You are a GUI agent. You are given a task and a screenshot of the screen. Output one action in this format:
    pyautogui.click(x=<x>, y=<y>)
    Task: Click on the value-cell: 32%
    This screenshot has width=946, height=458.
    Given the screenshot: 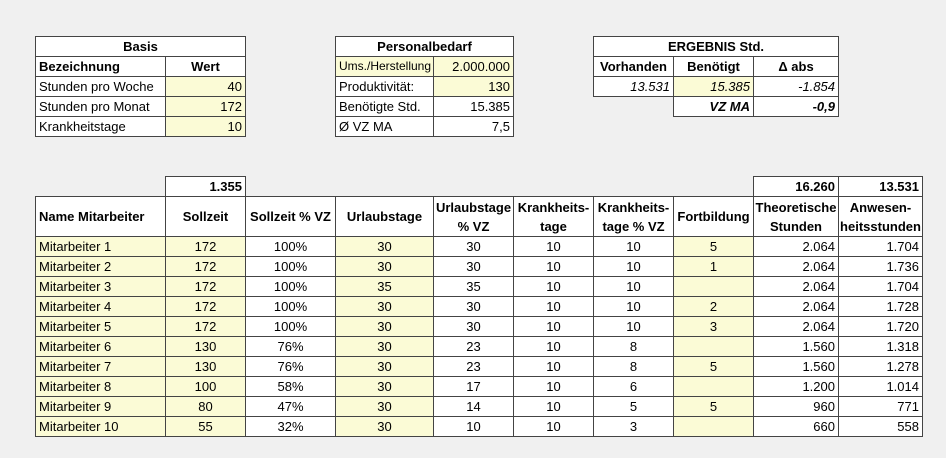 What is the action you would take?
    pyautogui.click(x=290, y=426)
    